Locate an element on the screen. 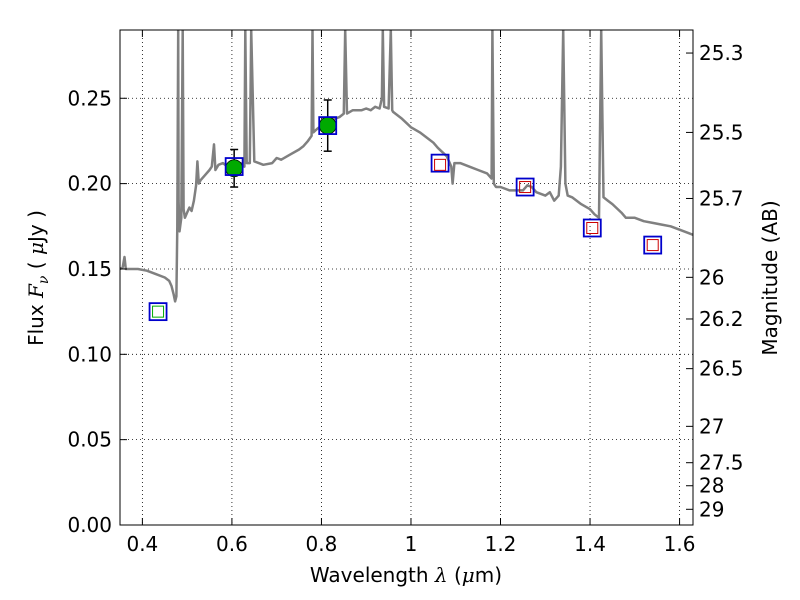 The image size is (800, 600). x-tick-label: 1.4 is located at coordinates (590, 544).